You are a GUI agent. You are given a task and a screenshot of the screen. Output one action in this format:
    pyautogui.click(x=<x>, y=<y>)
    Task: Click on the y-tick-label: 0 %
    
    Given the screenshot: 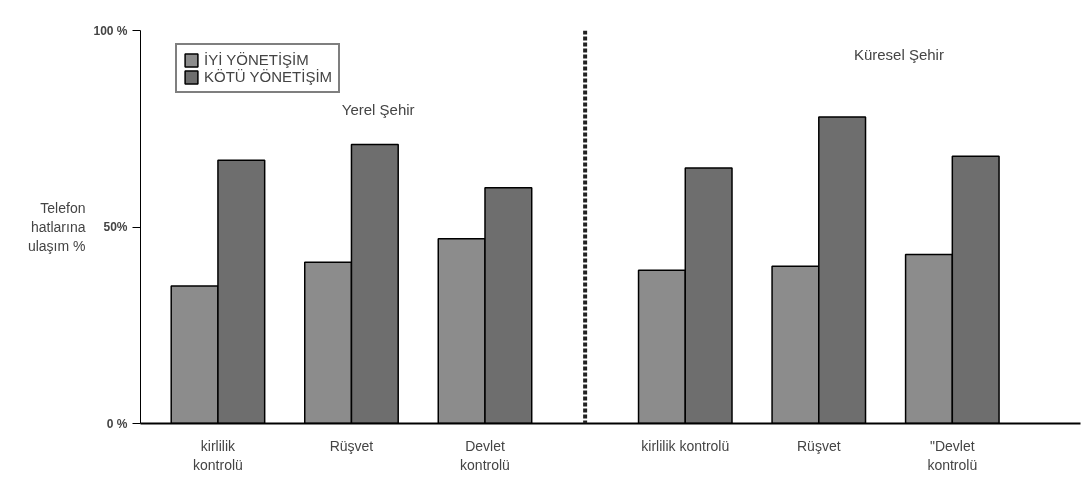 What is the action you would take?
    pyautogui.click(x=117, y=423)
    